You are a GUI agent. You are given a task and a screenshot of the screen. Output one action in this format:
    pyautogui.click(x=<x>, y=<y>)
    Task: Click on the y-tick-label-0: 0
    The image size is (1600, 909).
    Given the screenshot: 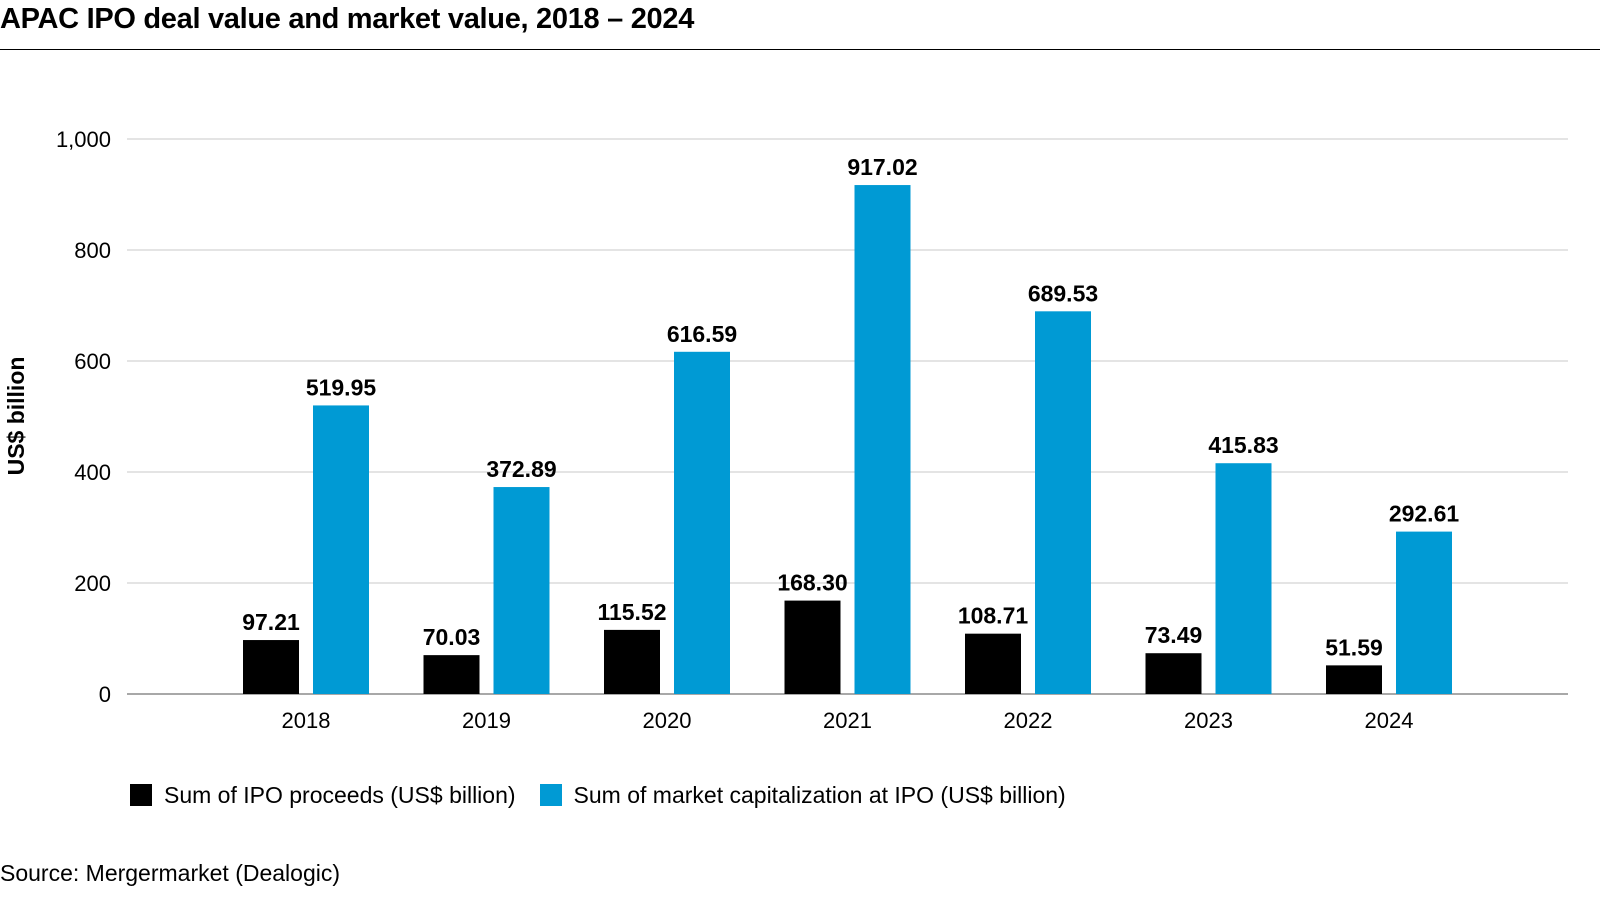 What is the action you would take?
    pyautogui.click(x=105, y=694)
    